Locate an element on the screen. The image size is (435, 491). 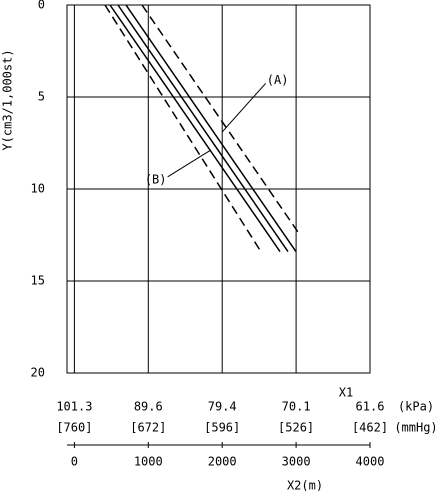
x2-tick-label: 2000 is located at coordinates (222, 462).